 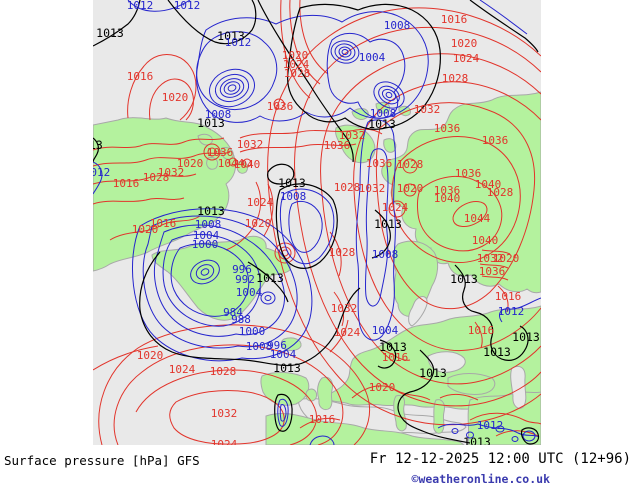 What do you see at coordinates (480, 479) in the screenshot?
I see `credit-link: ©weatheronline.co.uk` at bounding box center [480, 479].